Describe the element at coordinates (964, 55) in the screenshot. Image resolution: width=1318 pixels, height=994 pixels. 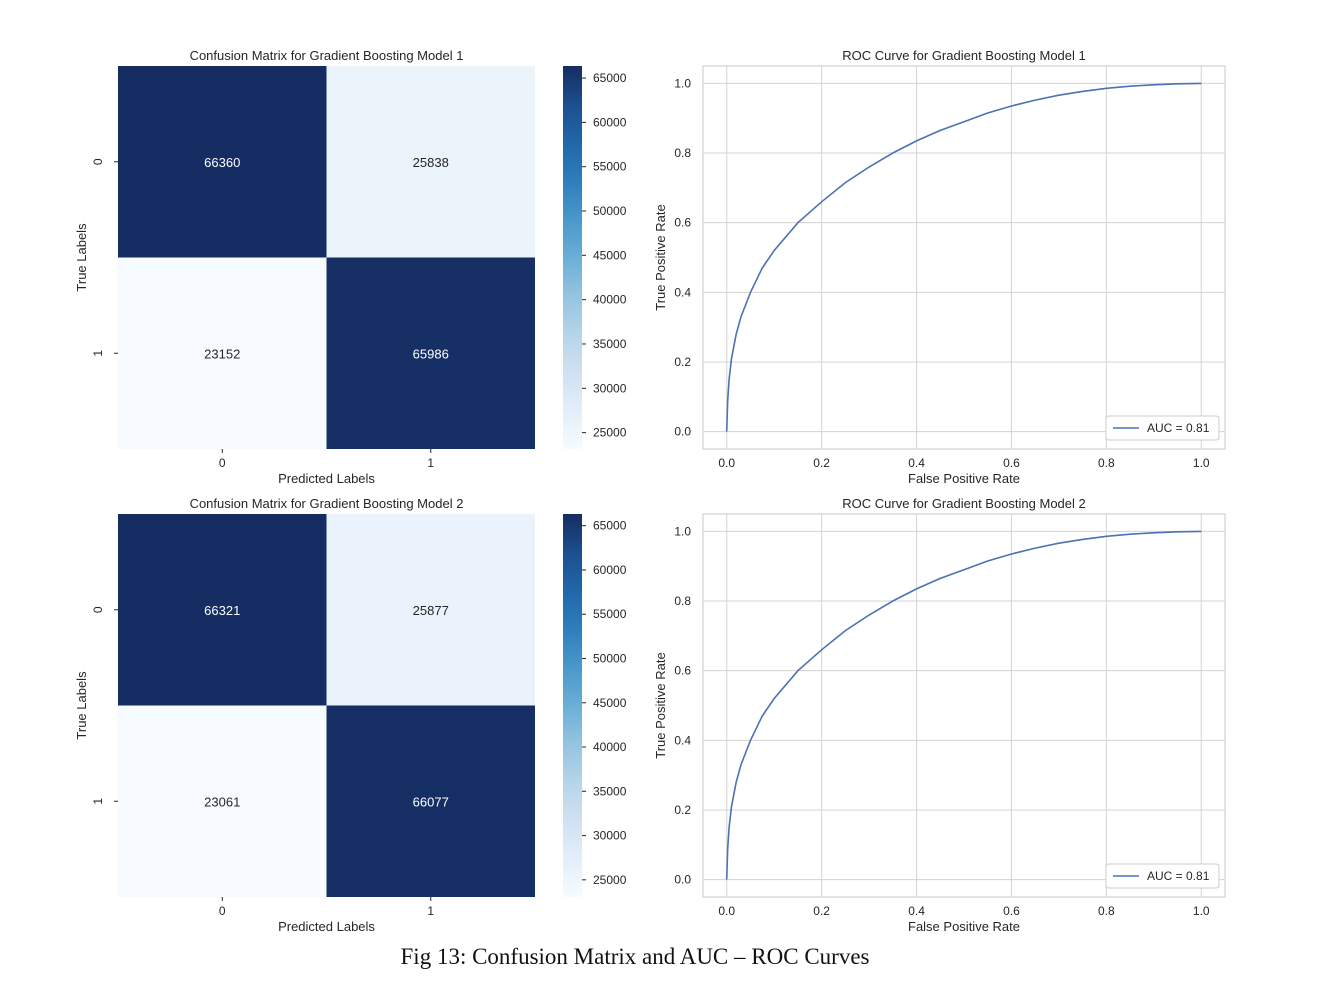
I see `roc-title: ROC Curve for Gradient Boosting Model 1` at that location.